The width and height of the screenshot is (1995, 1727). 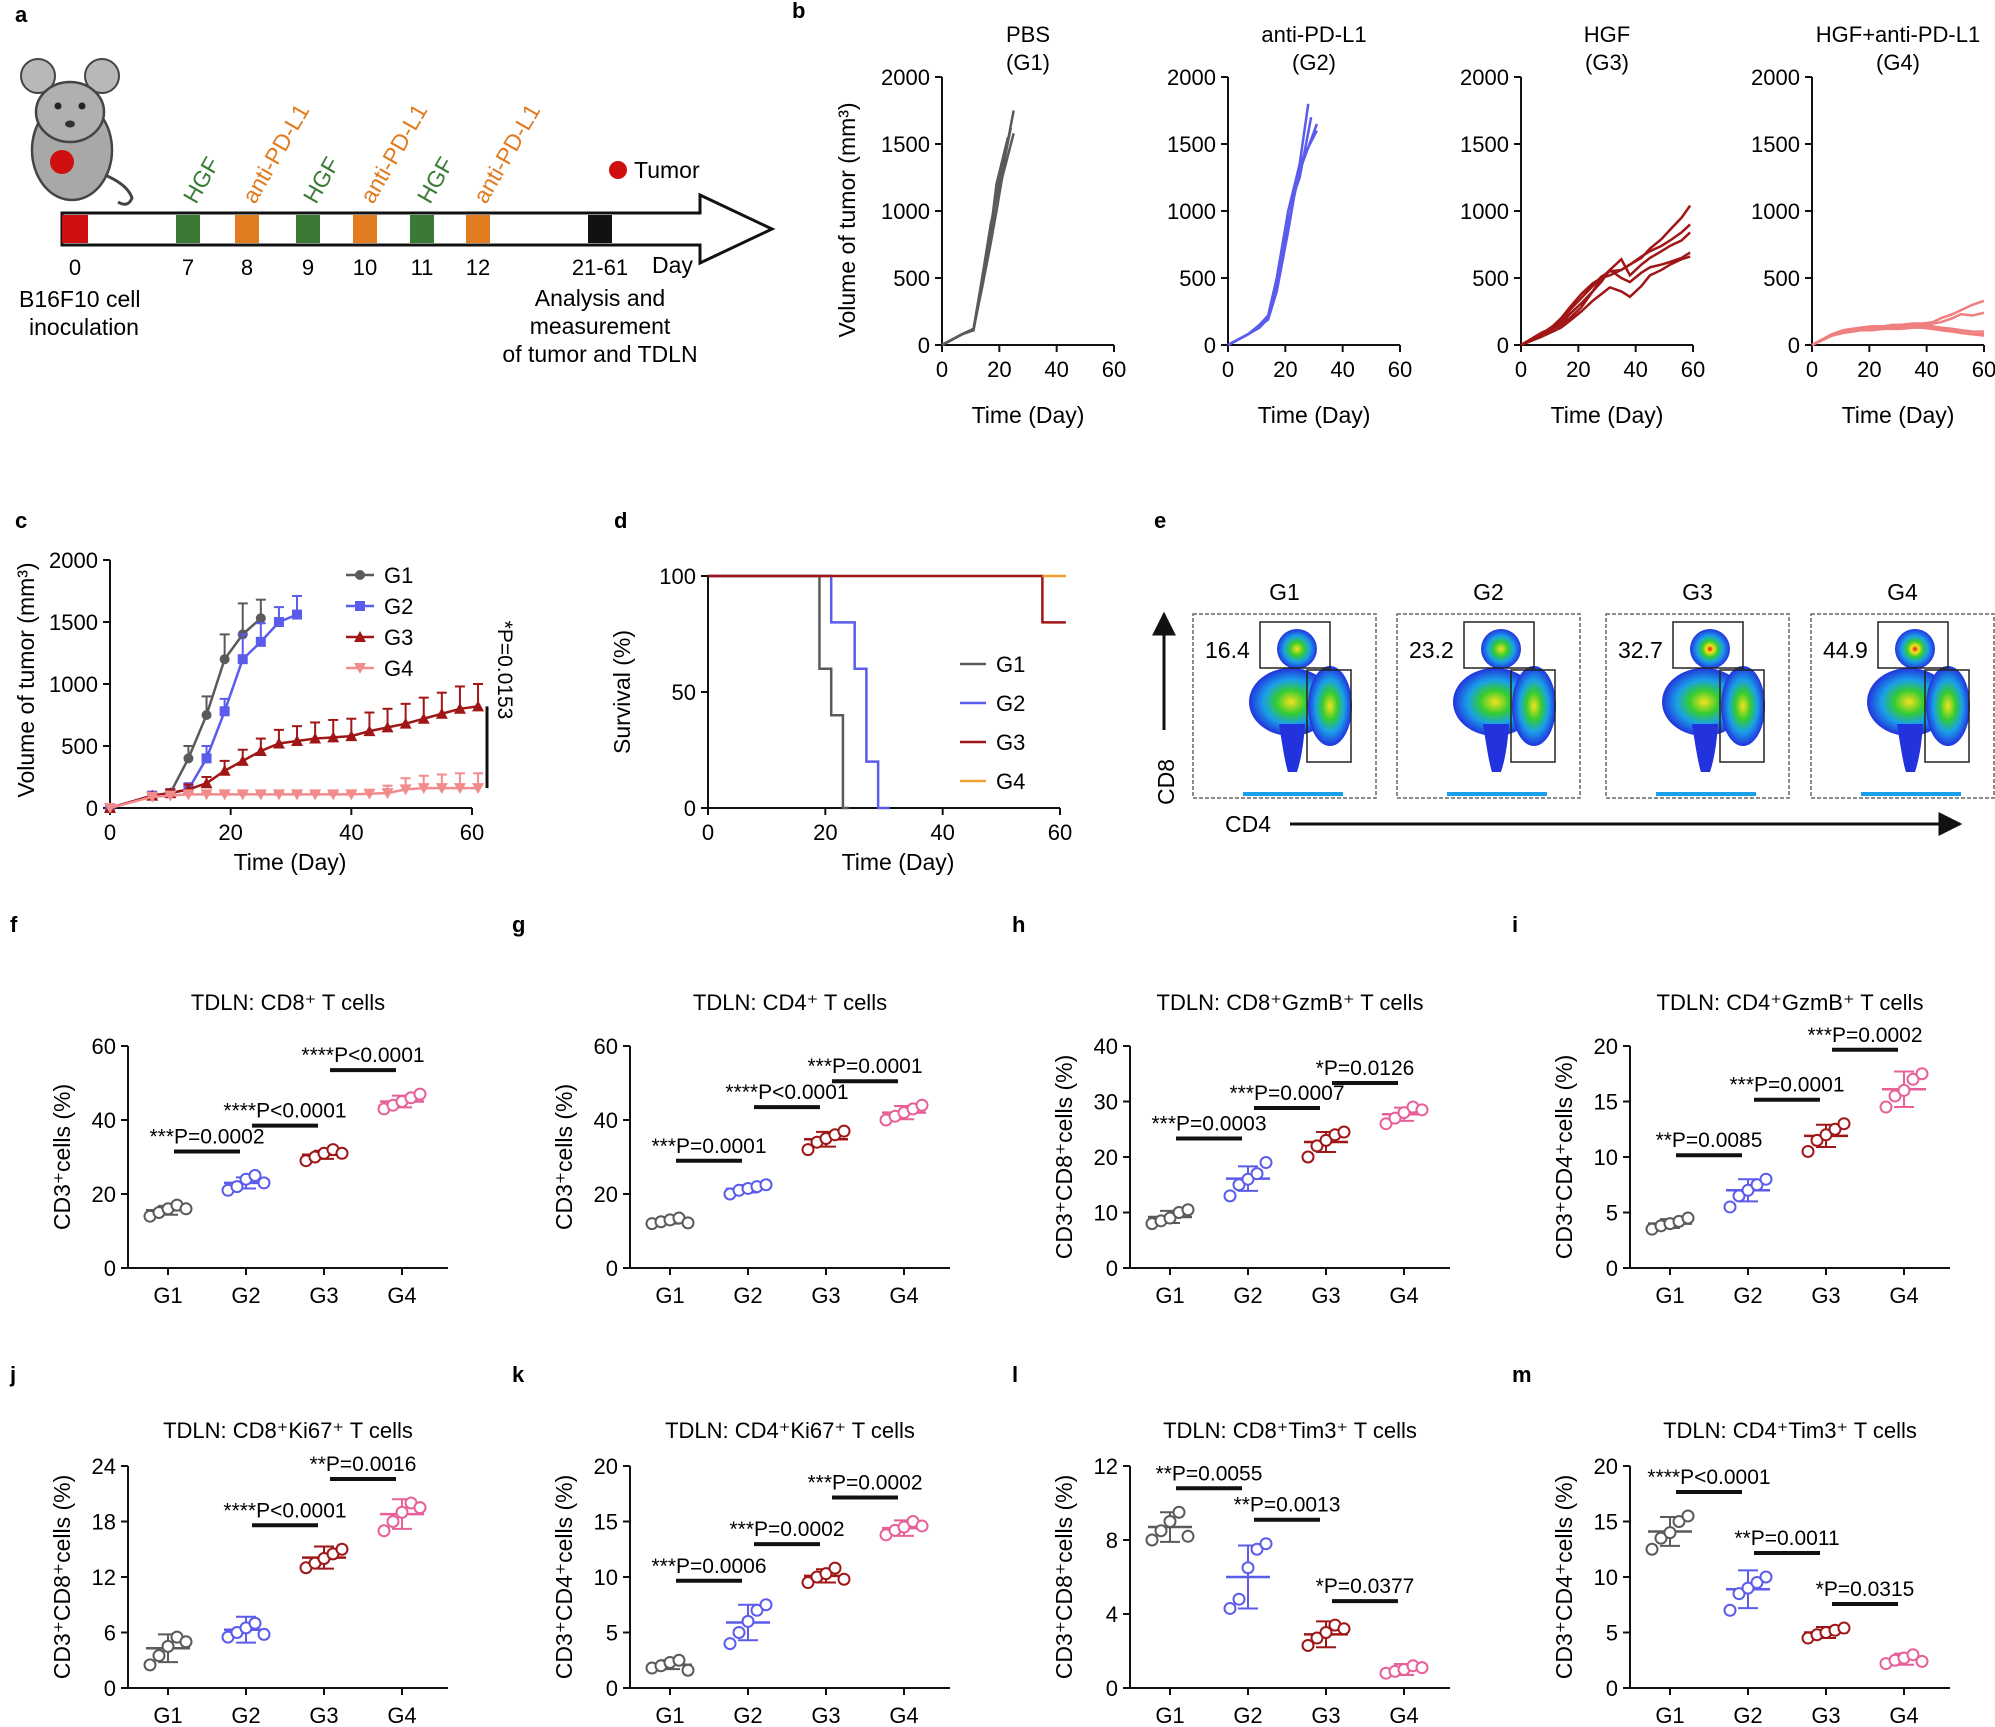 What do you see at coordinates (1612, 1213) in the screenshot?
I see `y-tick-label: 5` at bounding box center [1612, 1213].